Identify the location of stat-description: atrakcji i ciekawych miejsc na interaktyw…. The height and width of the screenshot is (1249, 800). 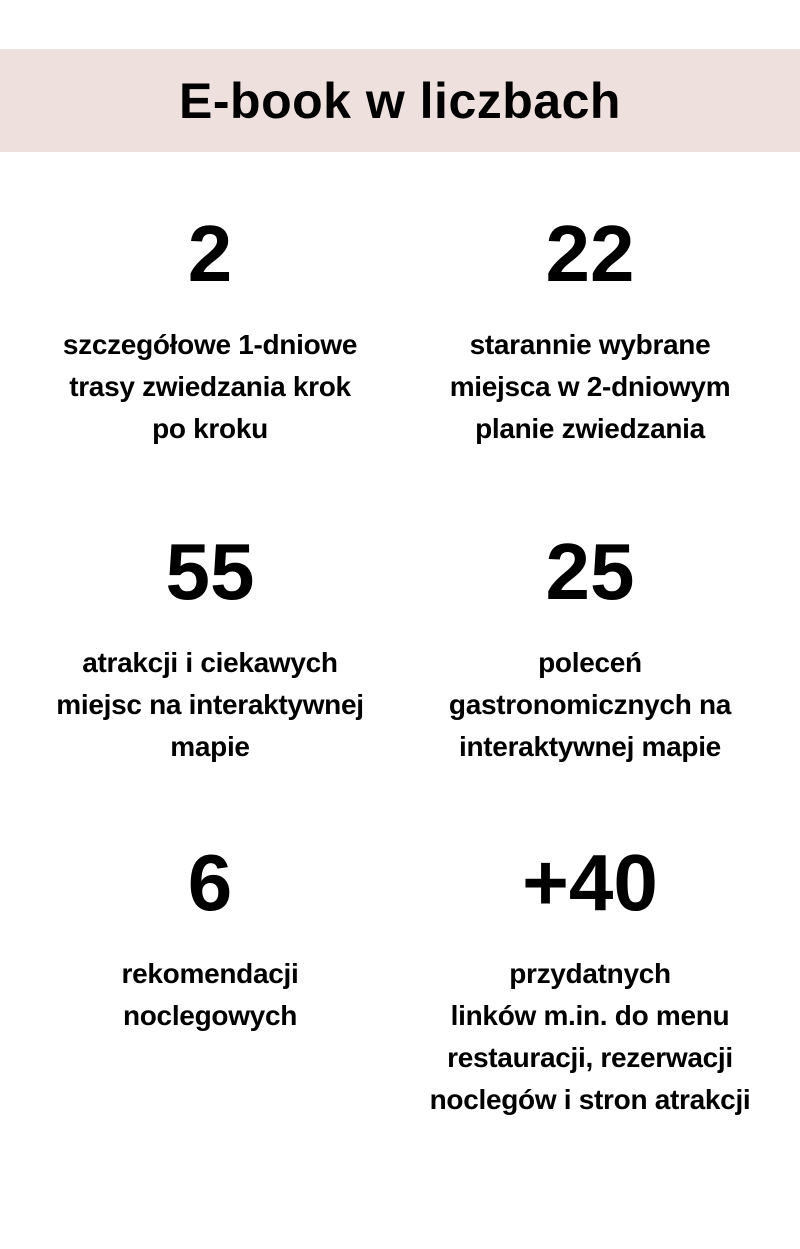
(210, 704).